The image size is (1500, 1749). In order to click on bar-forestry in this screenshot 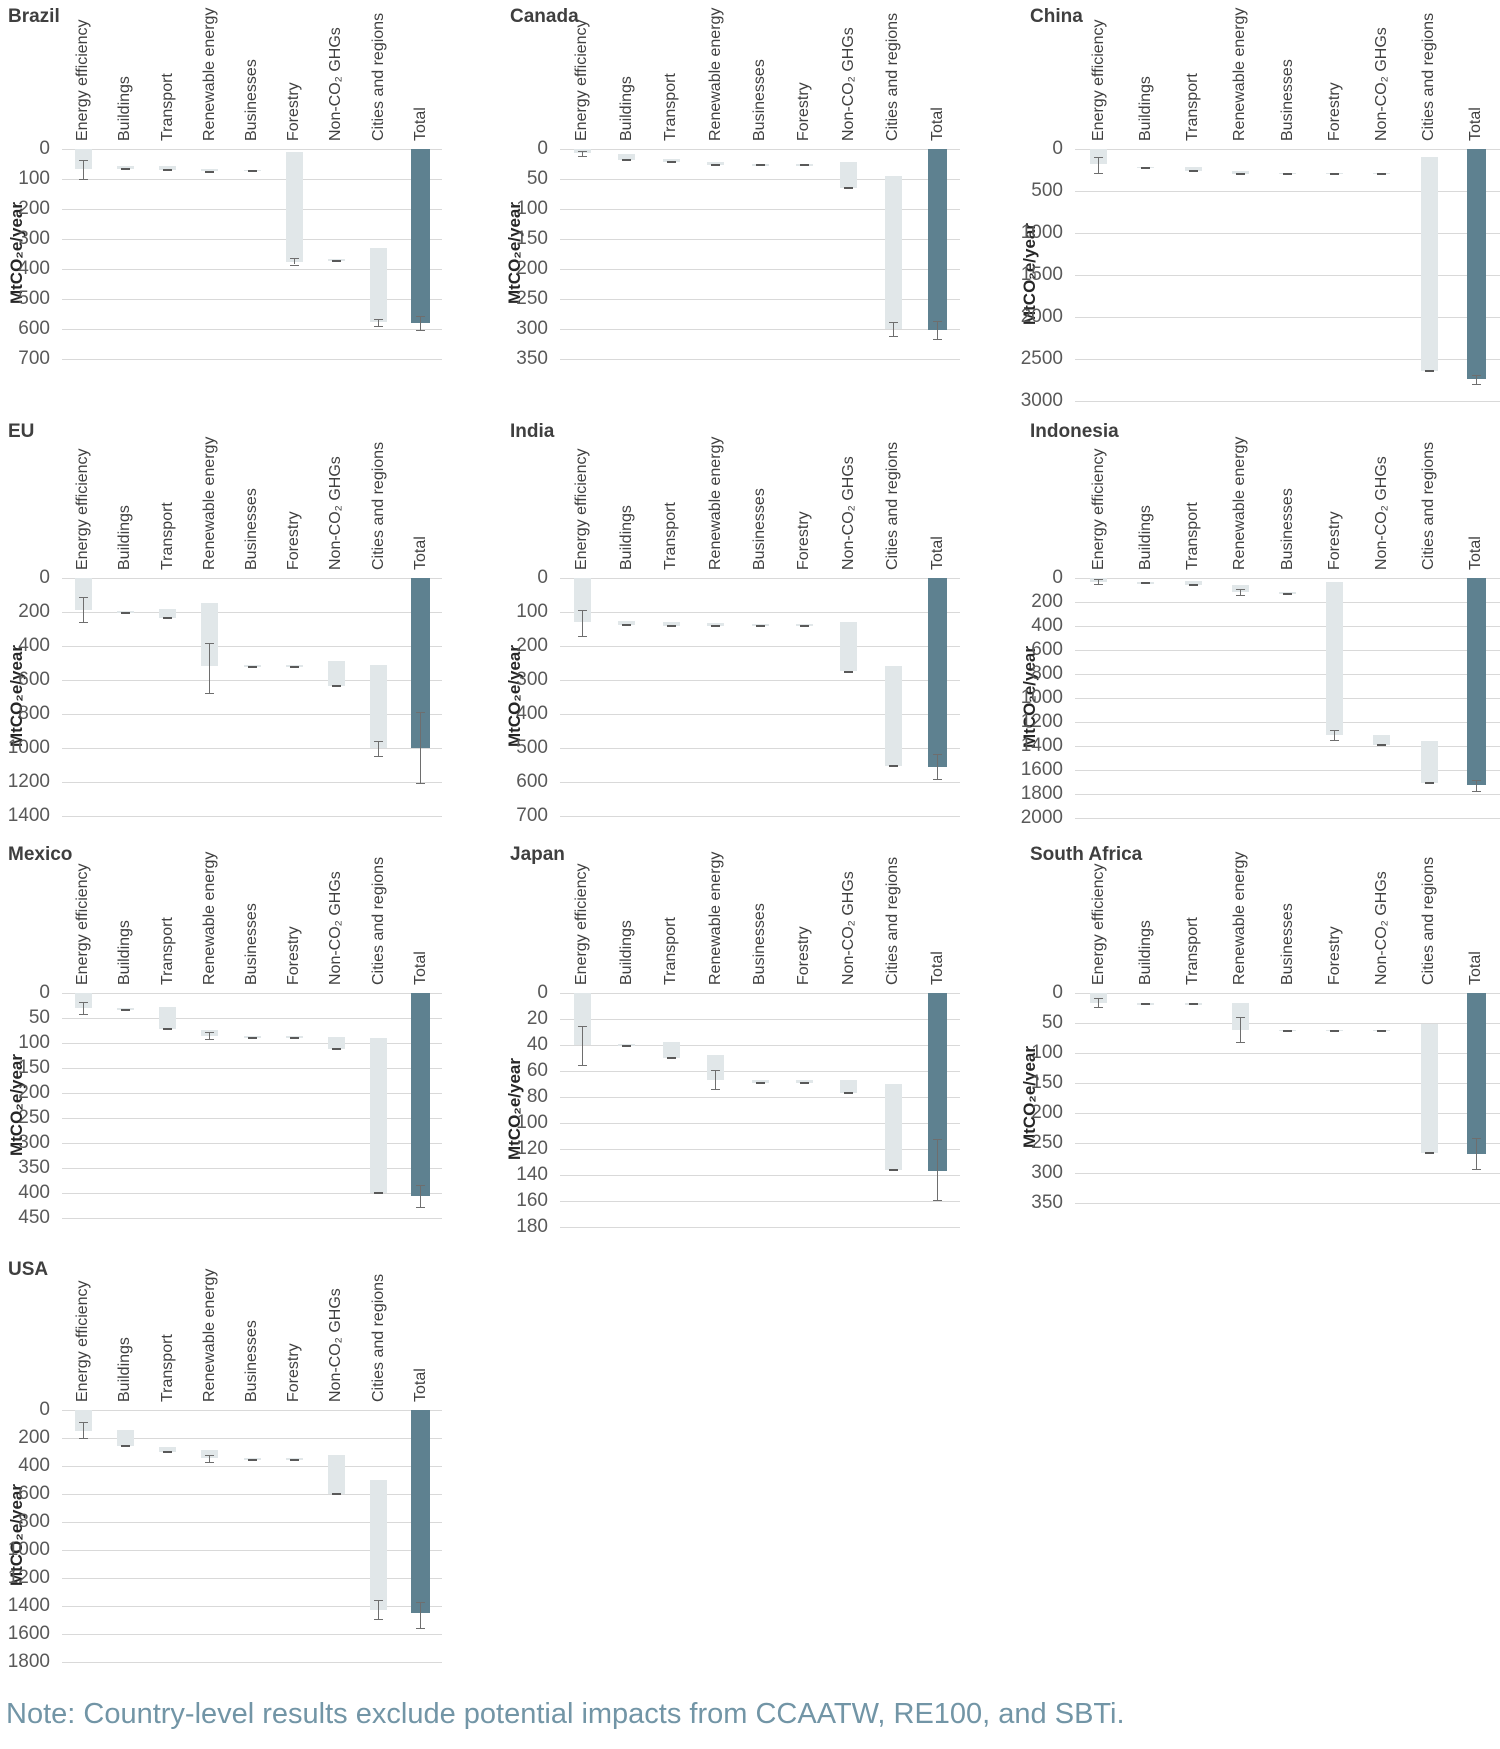, I will do `click(804, 625)`.